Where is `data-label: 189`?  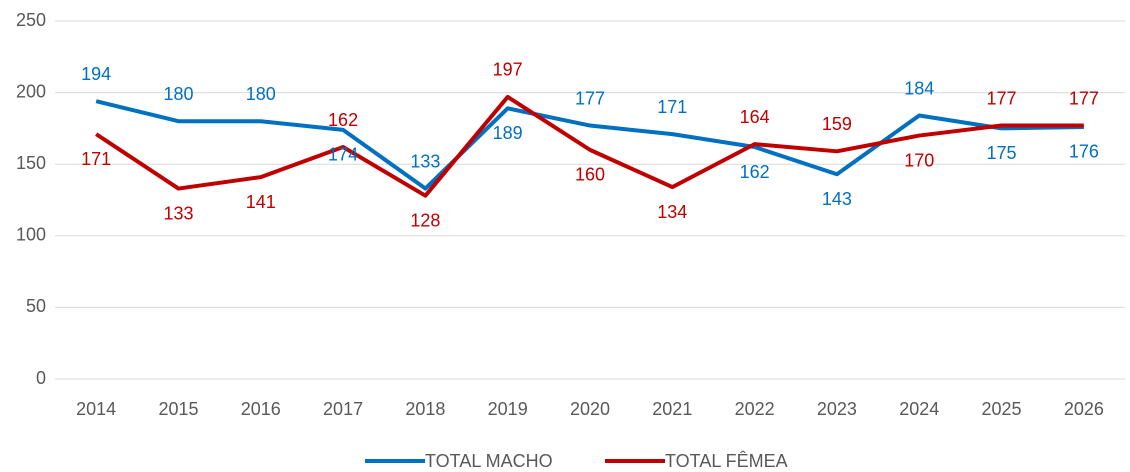 data-label: 189 is located at coordinates (508, 133).